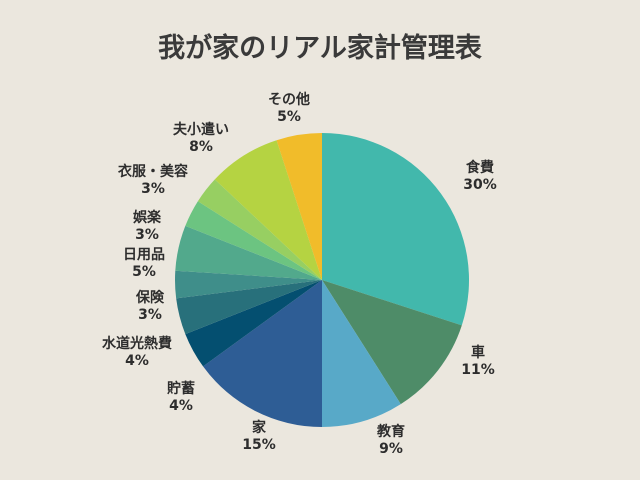  Describe the element at coordinates (201, 147) in the screenshot. I see `slice-percent-11: 8%` at that location.